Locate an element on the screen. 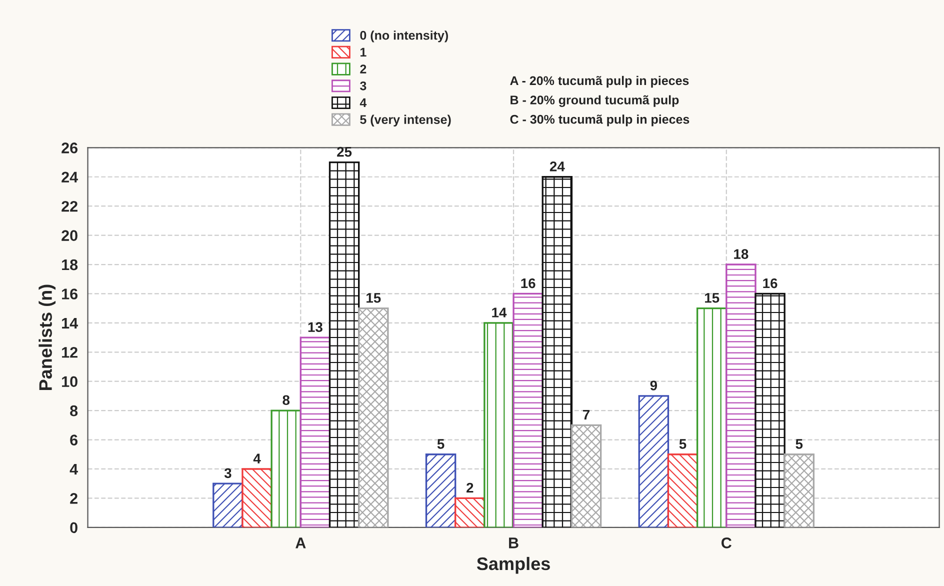 The width and height of the screenshot is (944, 586). y-tick-label: 4 is located at coordinates (74, 469).